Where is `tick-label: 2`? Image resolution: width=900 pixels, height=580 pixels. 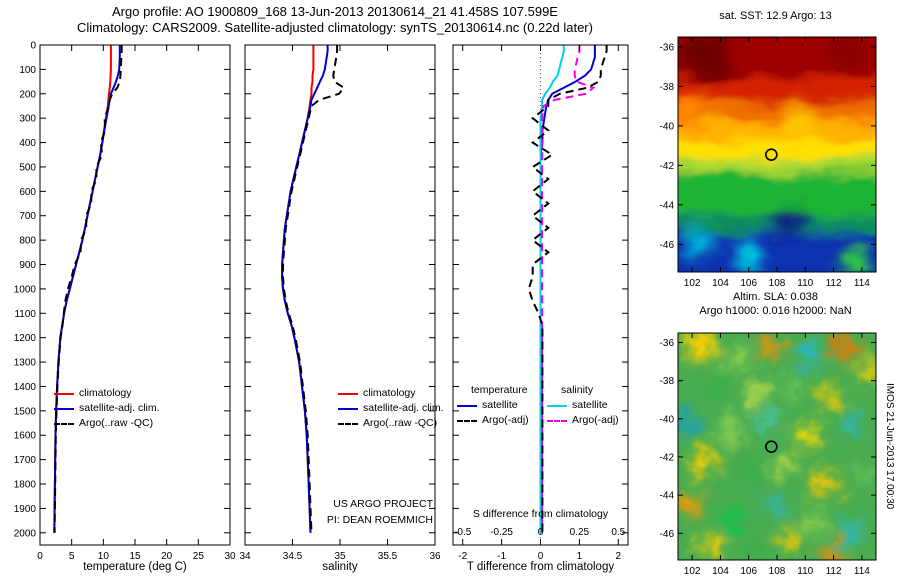
tick-label: 2 is located at coordinates (618, 556).